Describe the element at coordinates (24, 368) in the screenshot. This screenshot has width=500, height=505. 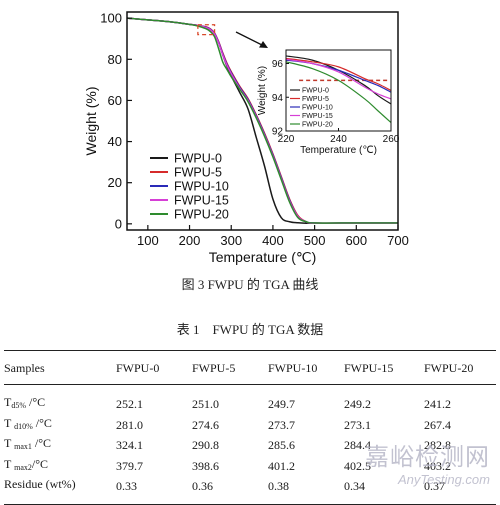
I see `header-samples: Samples` at that location.